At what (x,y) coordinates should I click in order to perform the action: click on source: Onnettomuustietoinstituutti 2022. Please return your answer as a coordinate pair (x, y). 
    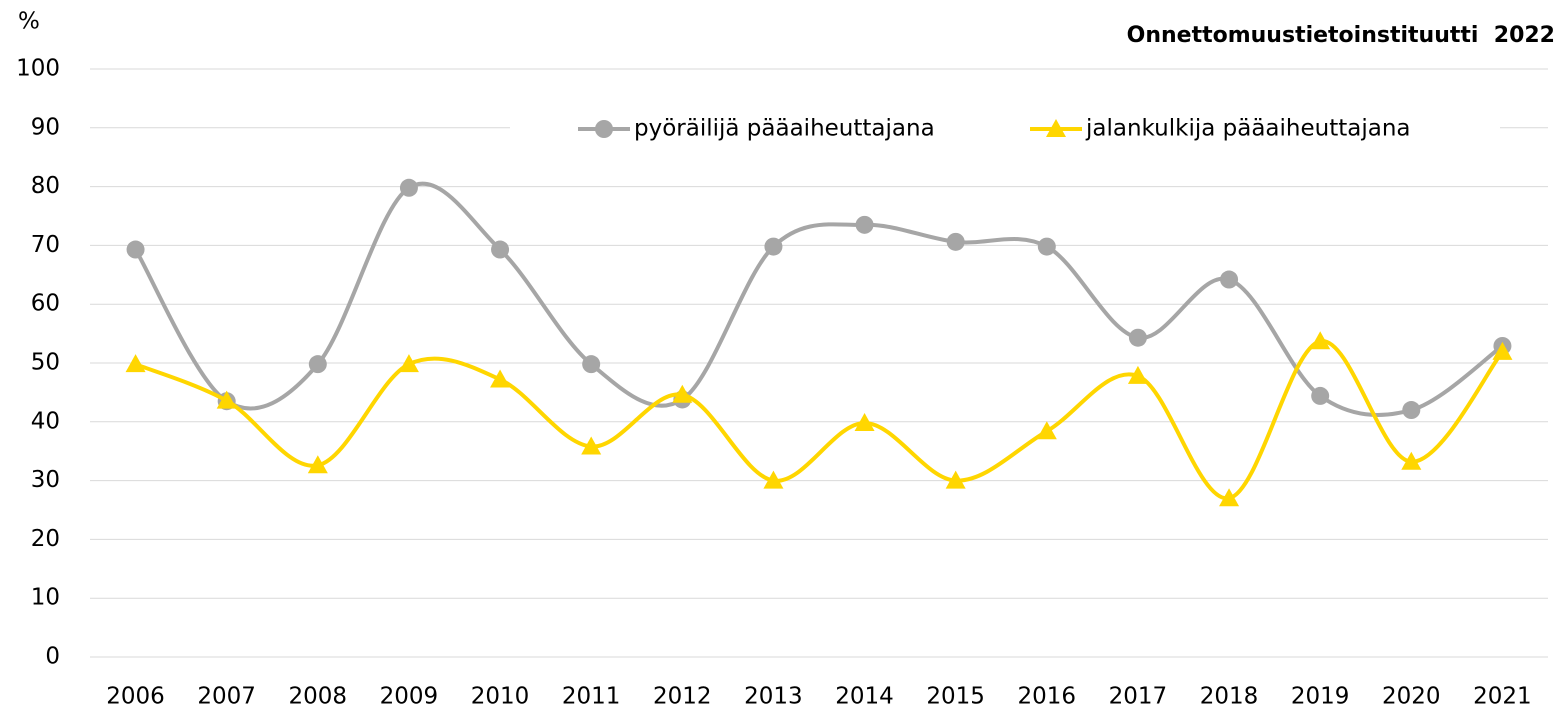
    Looking at the image, I should click on (1341, 35).